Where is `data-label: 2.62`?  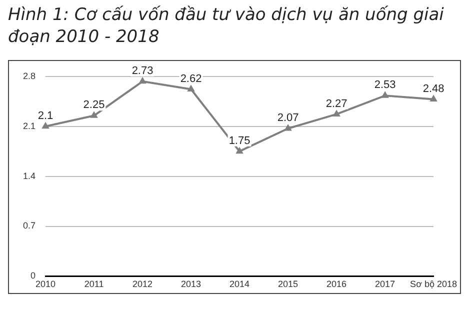 data-label: 2.62 is located at coordinates (191, 78).